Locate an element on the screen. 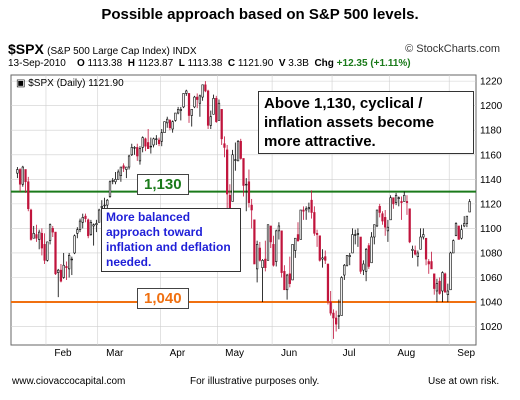 The image size is (520, 400). x-tick-label: May is located at coordinates (234, 353).